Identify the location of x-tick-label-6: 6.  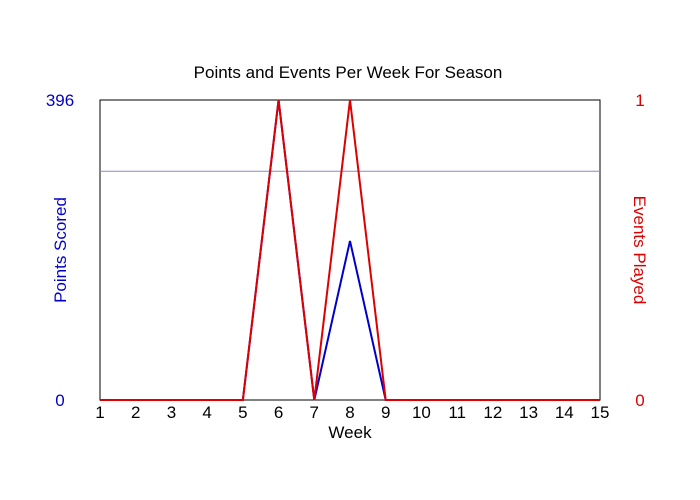
(278, 412).